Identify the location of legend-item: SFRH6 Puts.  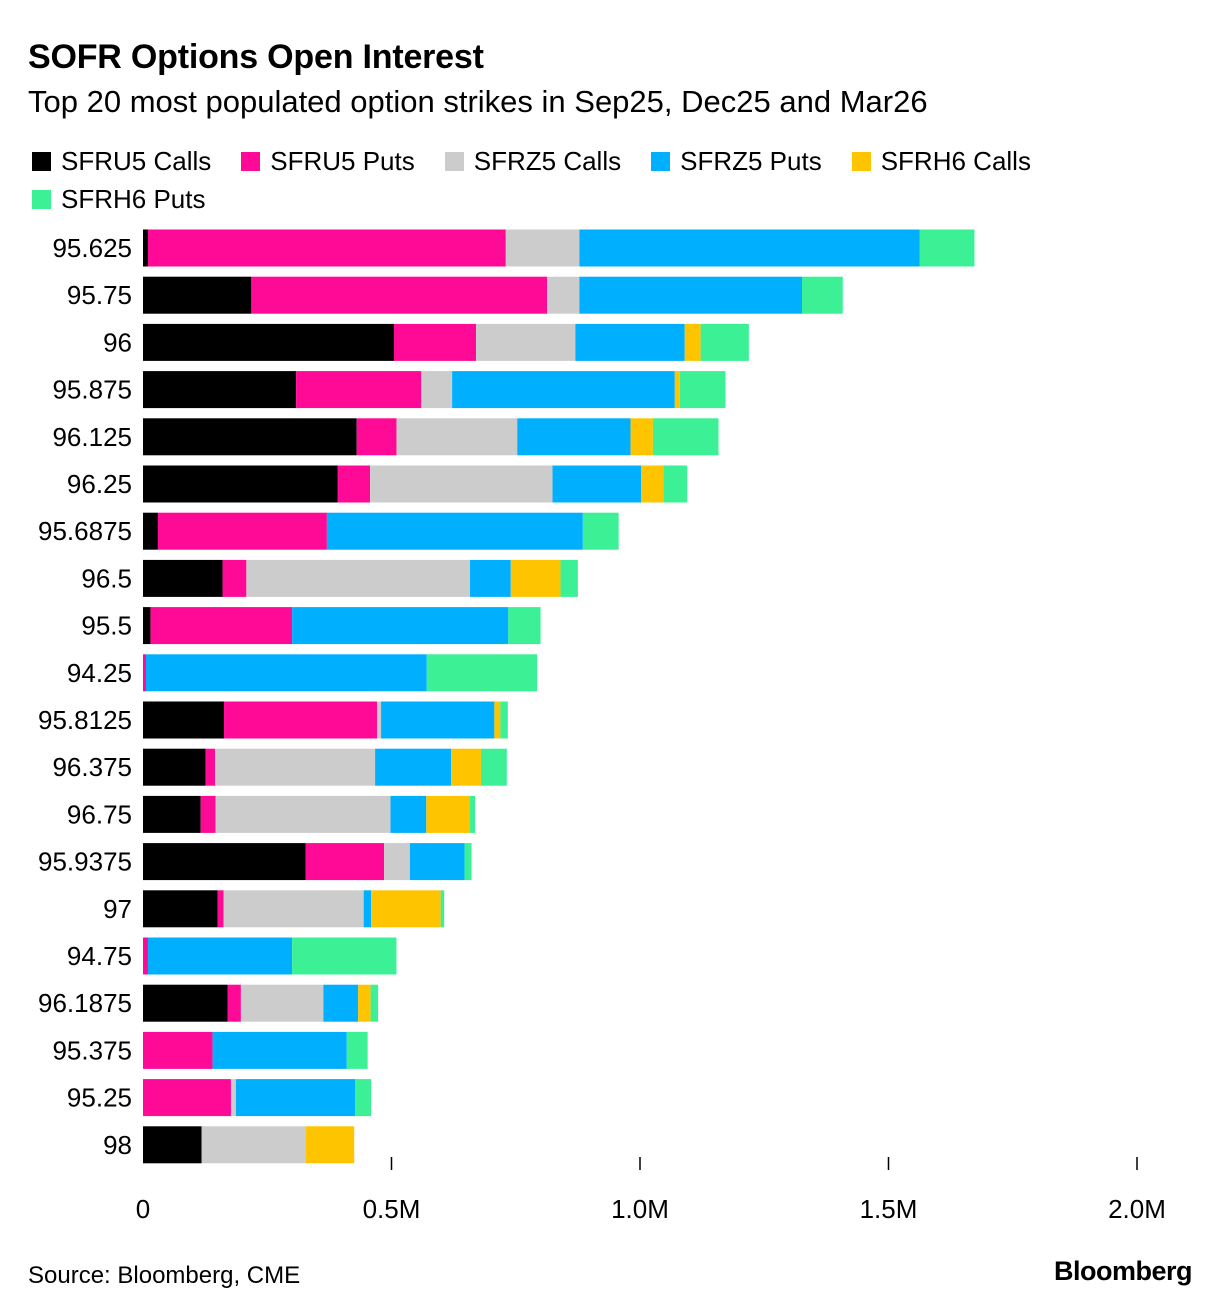
(119, 199).